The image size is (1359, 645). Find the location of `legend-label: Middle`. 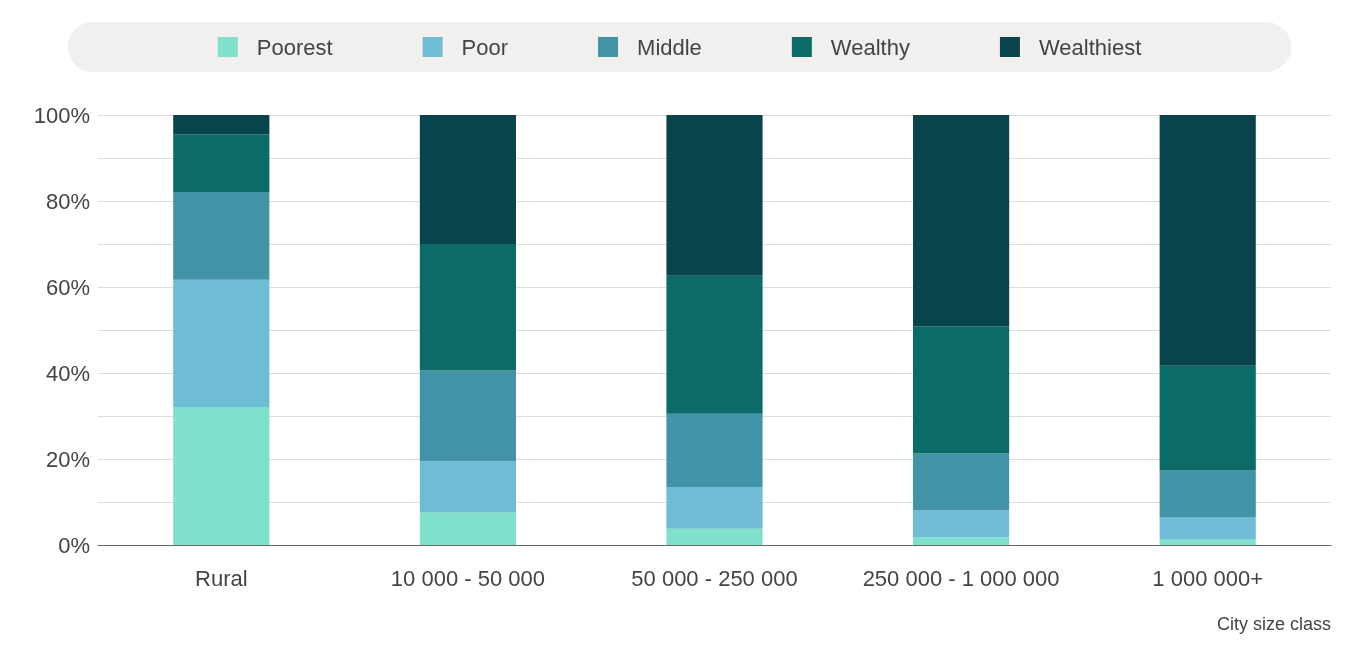

legend-label: Middle is located at coordinates (669, 47).